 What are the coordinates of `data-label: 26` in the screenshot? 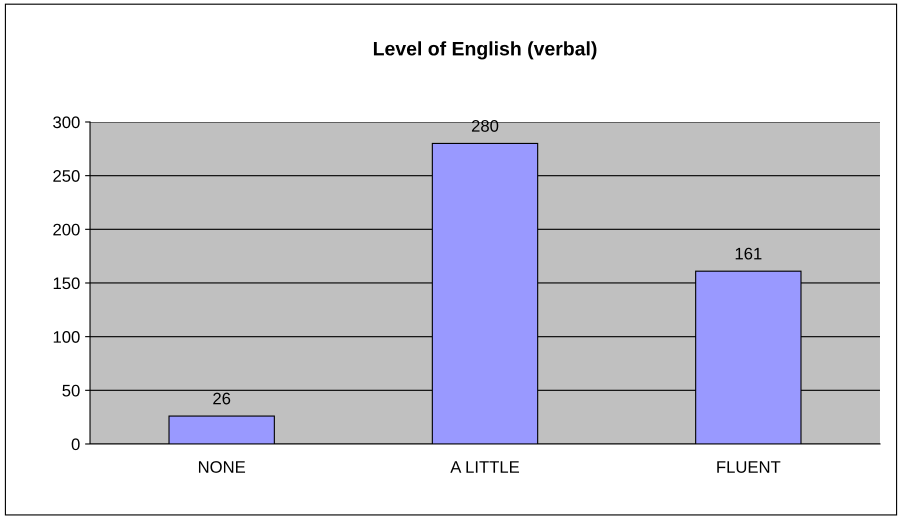 It's located at (221, 398).